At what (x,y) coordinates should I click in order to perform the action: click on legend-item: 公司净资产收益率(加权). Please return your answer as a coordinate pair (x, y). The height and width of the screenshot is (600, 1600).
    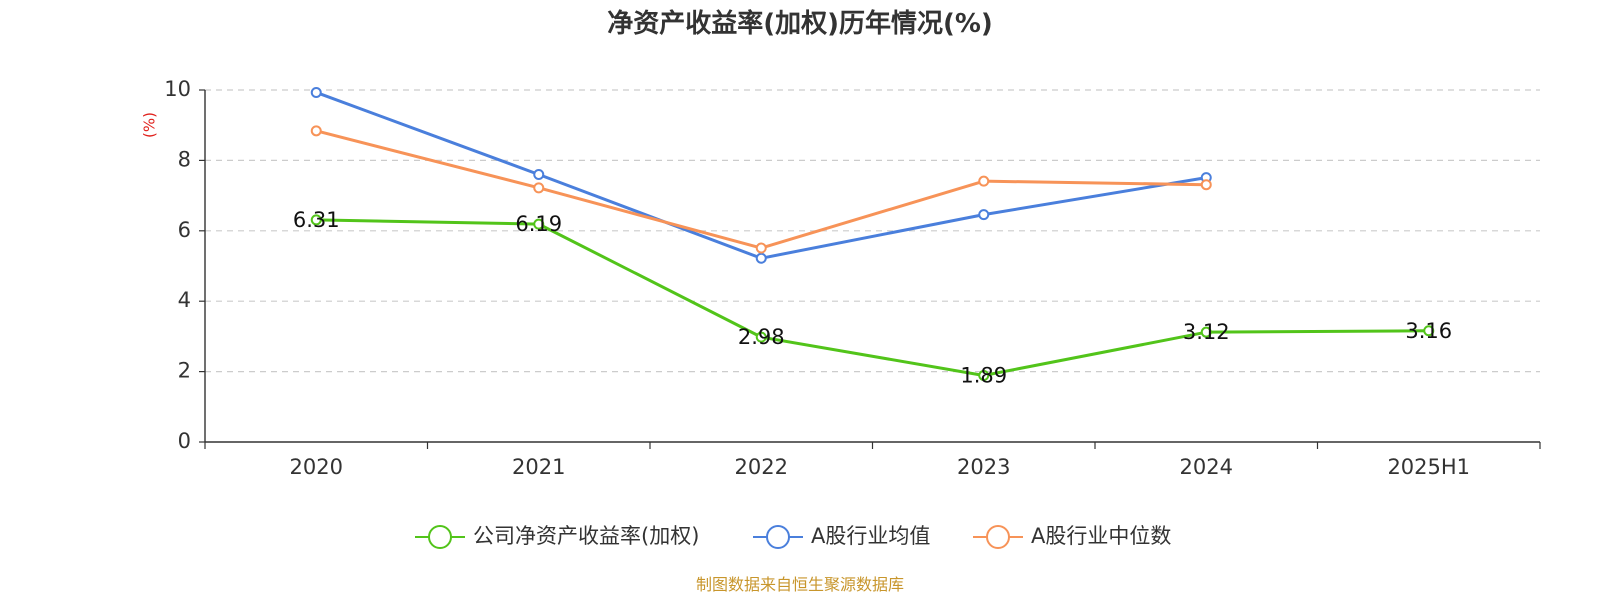
    Looking at the image, I should click on (557, 536).